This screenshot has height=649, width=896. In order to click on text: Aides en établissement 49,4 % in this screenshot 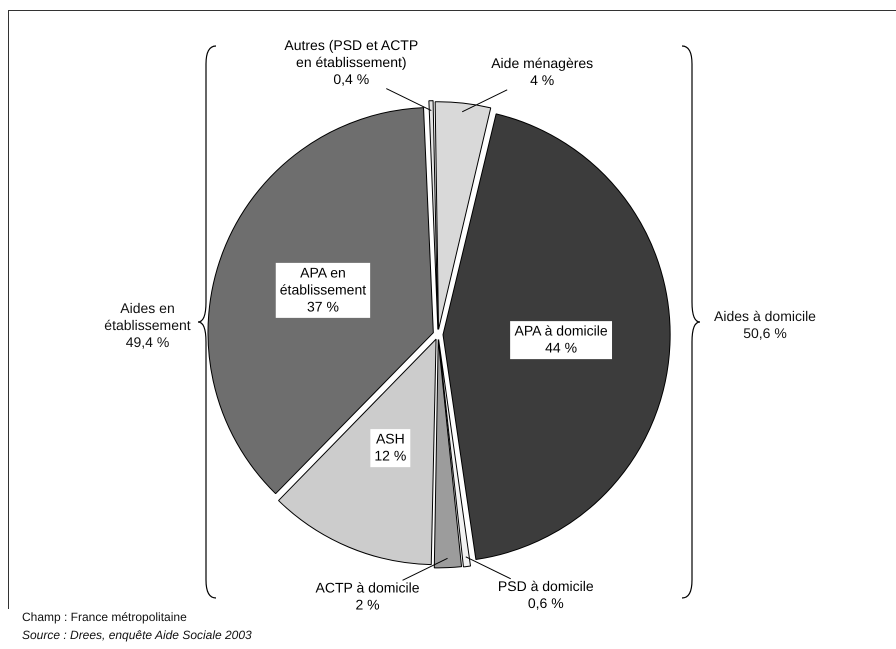, I will do `click(147, 325)`.